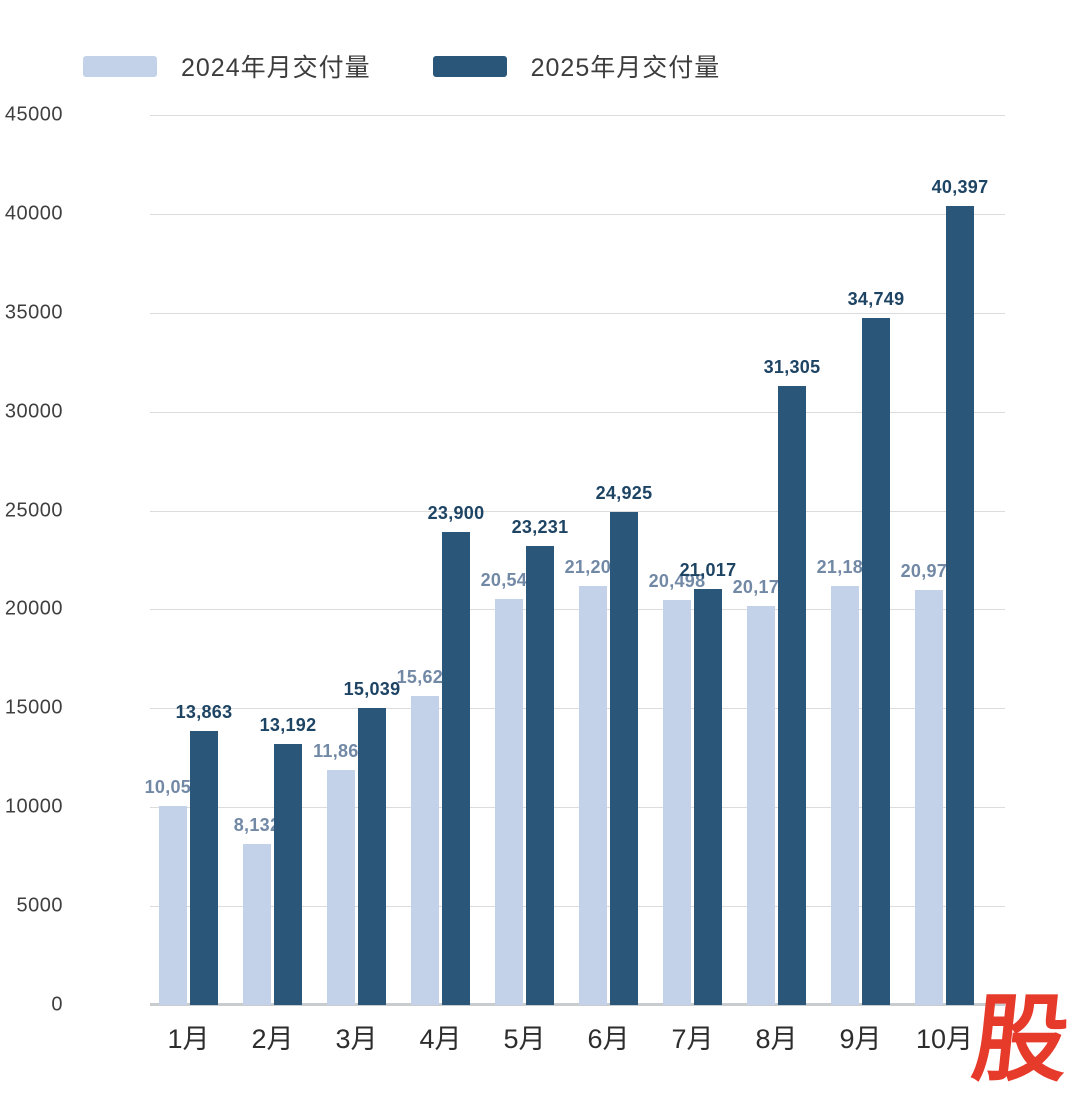 The width and height of the screenshot is (1080, 1103). What do you see at coordinates (39, 905) in the screenshot?
I see `y-axis-tick-5000: 5000` at bounding box center [39, 905].